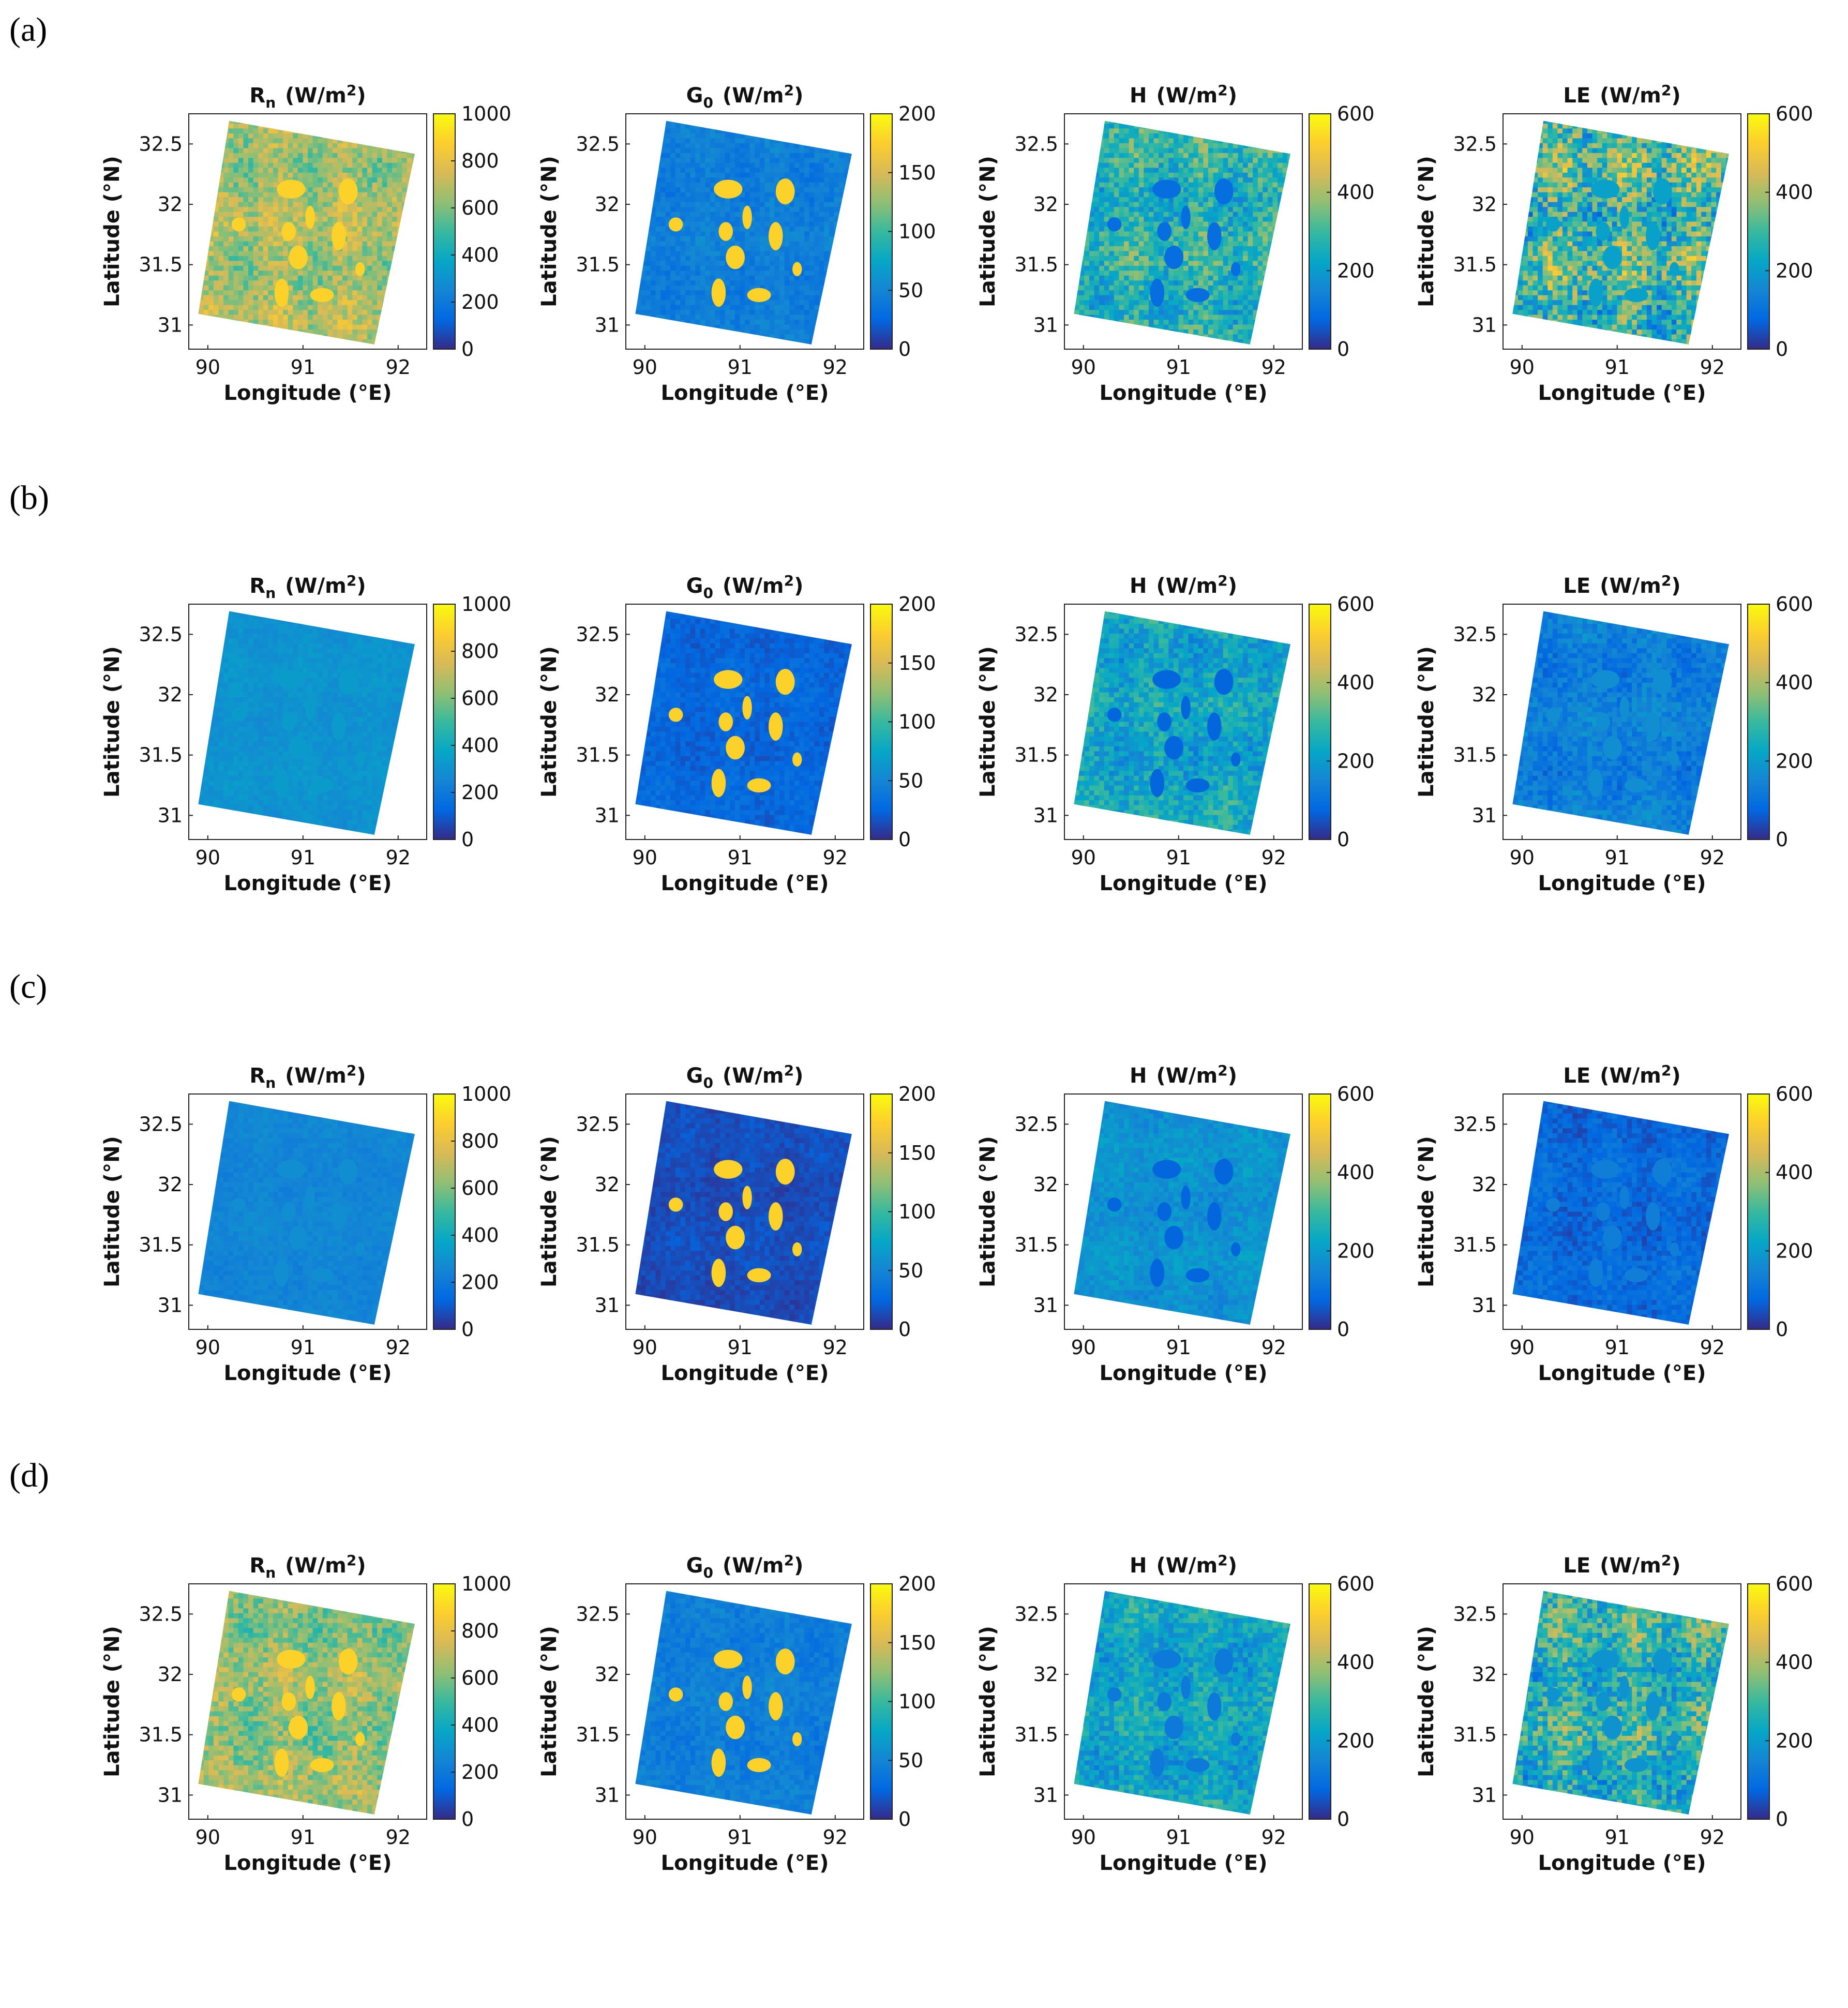 The image size is (1848, 2008). What do you see at coordinates (911, 1270) in the screenshot?
I see `colorbar-tick-label: 50` at bounding box center [911, 1270].